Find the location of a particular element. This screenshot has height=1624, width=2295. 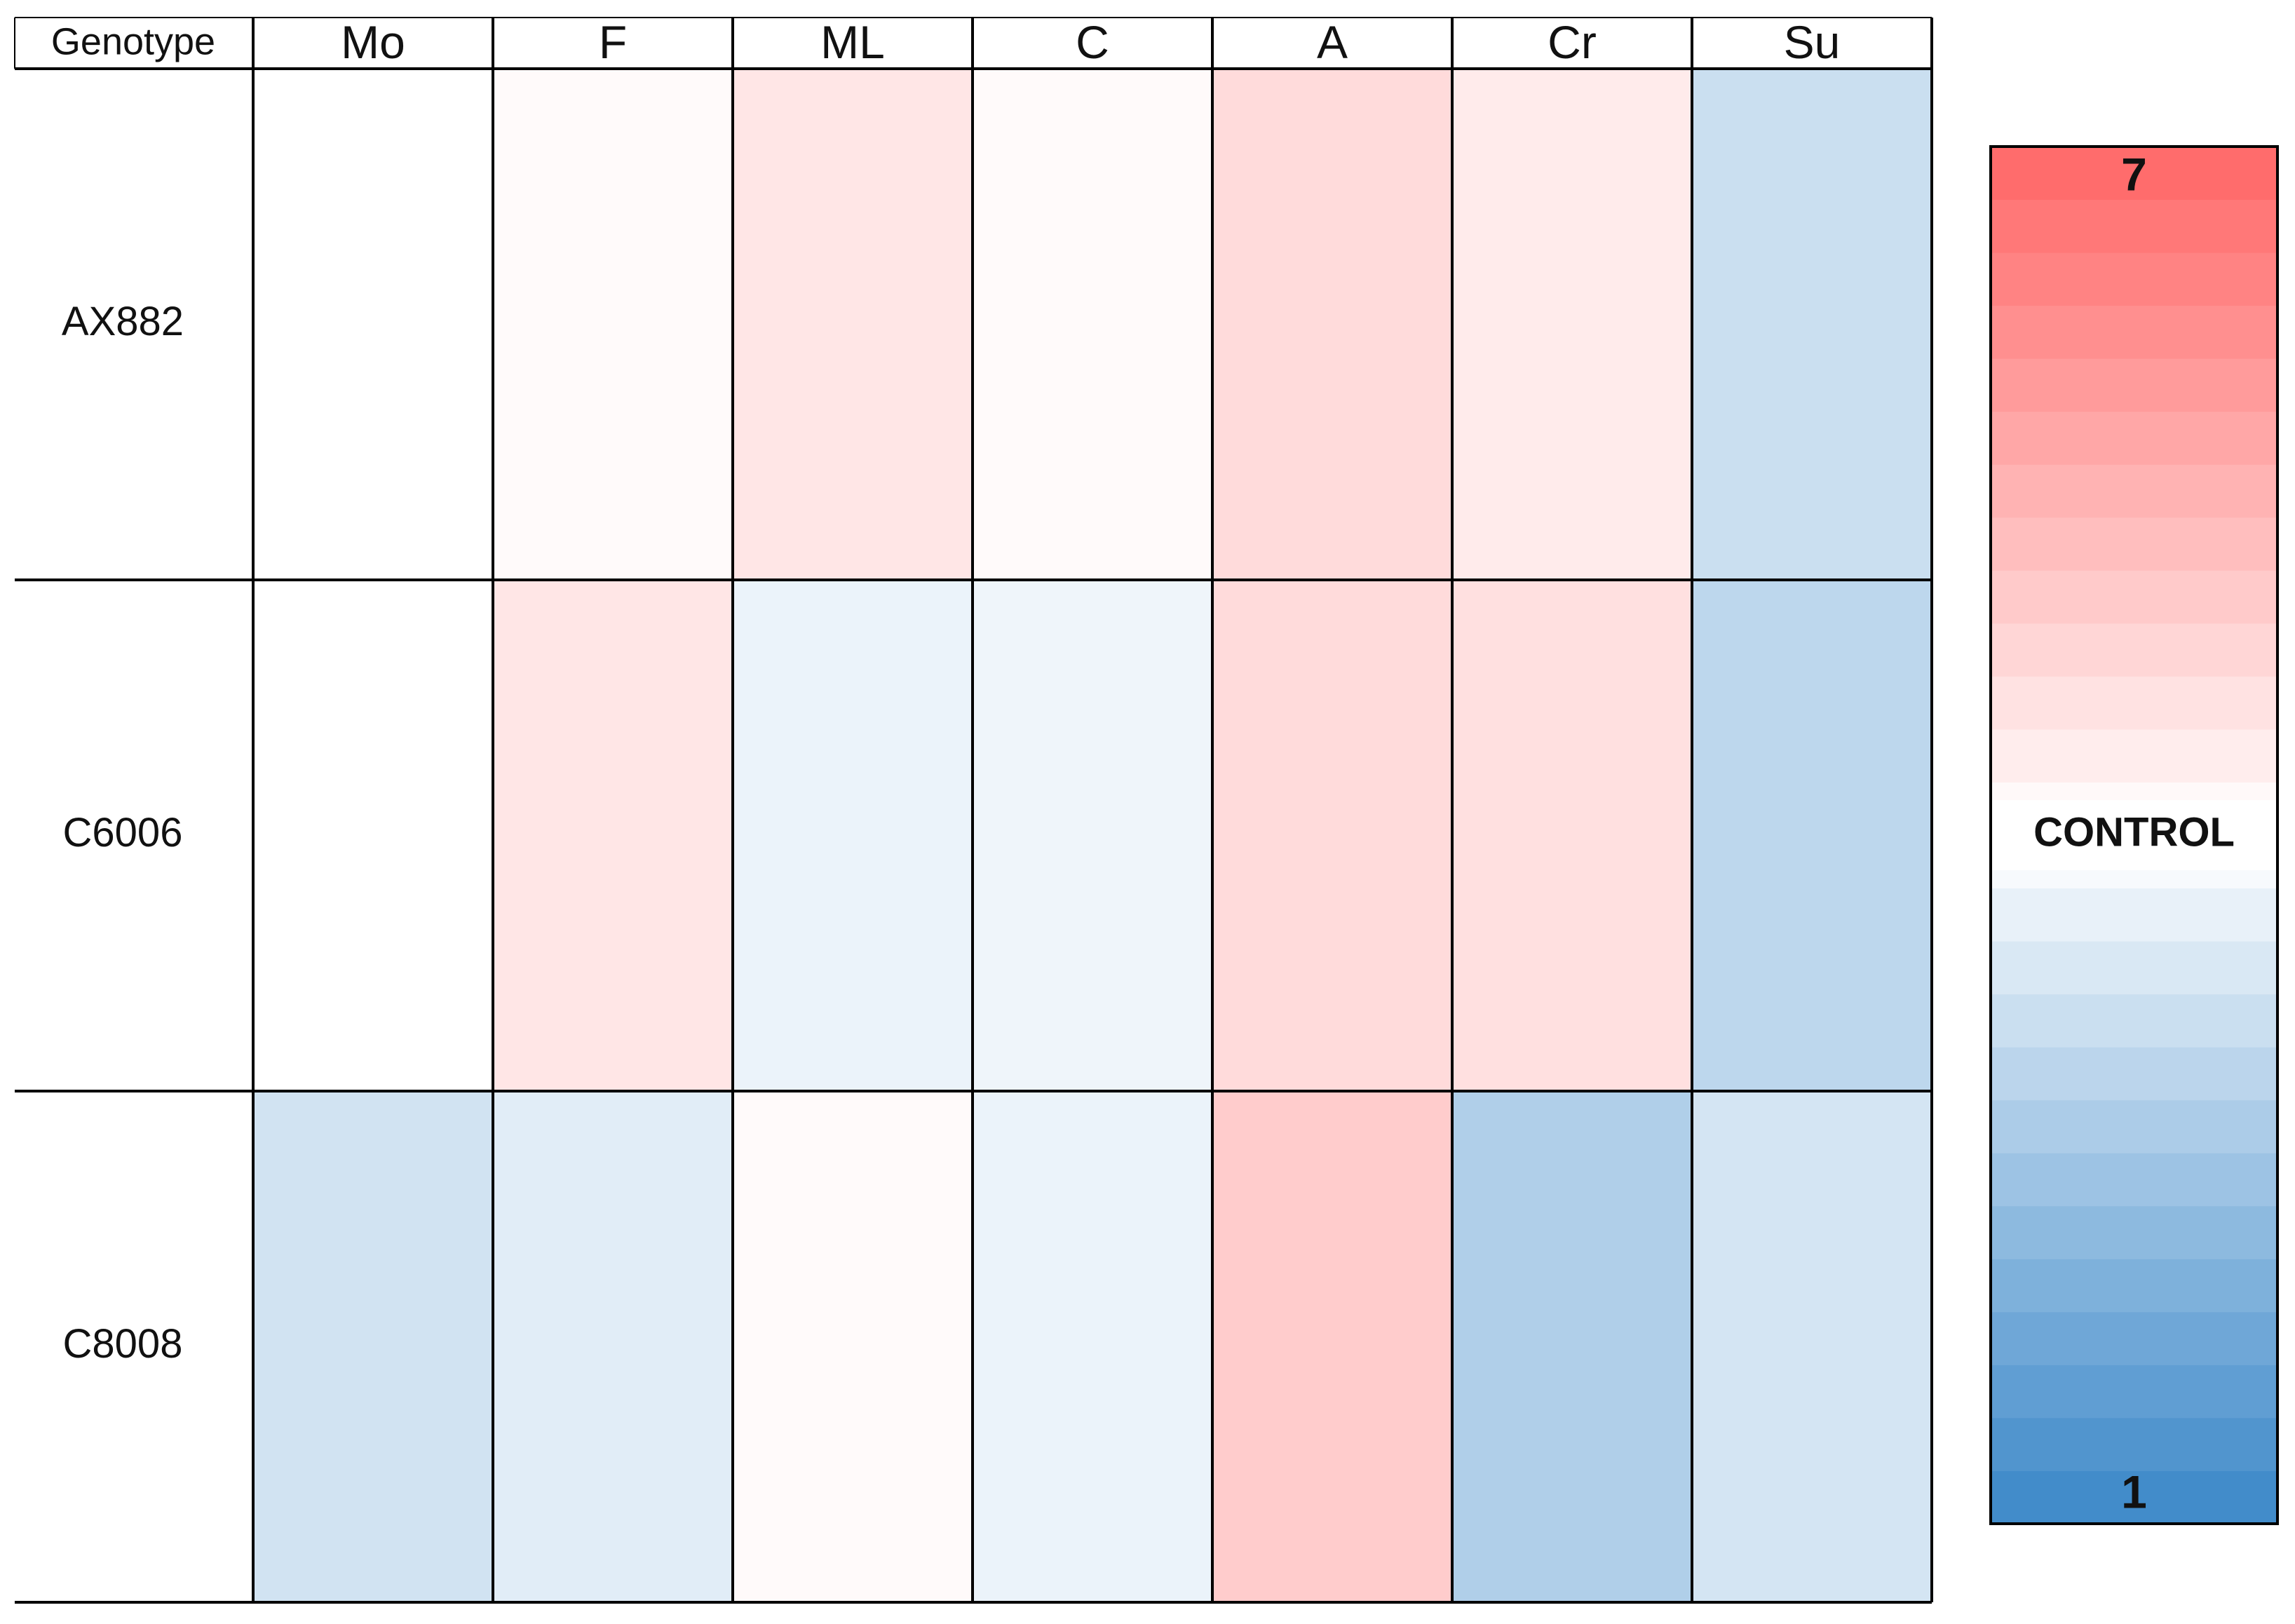

colorbar-frame is located at coordinates (2134, 835).